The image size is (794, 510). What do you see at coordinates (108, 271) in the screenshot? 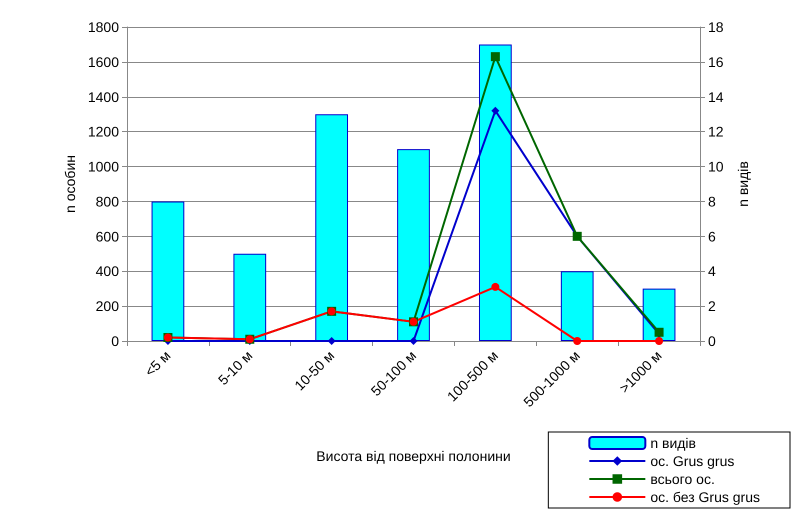
I see `y-tick-label: 400` at bounding box center [108, 271].